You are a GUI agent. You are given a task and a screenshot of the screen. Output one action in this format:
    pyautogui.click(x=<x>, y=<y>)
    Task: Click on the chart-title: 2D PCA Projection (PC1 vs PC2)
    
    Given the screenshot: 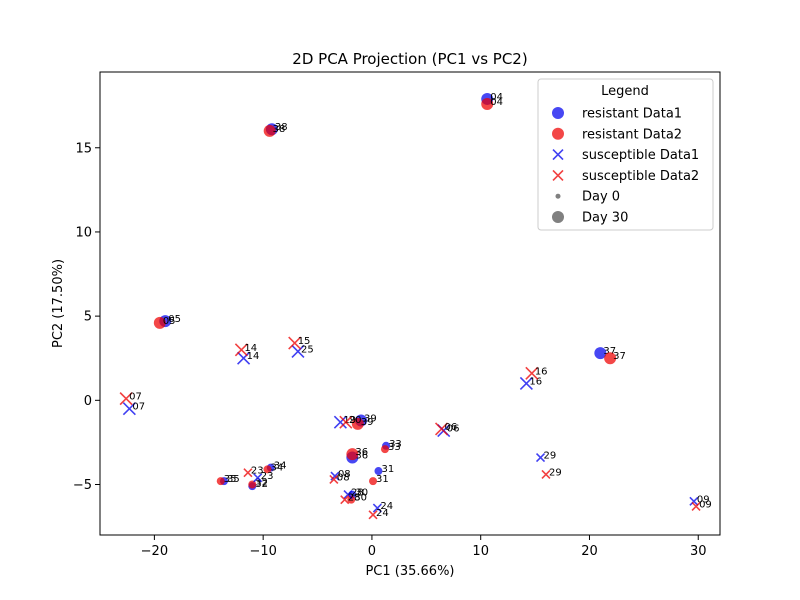 What is the action you would take?
    pyautogui.click(x=409, y=59)
    